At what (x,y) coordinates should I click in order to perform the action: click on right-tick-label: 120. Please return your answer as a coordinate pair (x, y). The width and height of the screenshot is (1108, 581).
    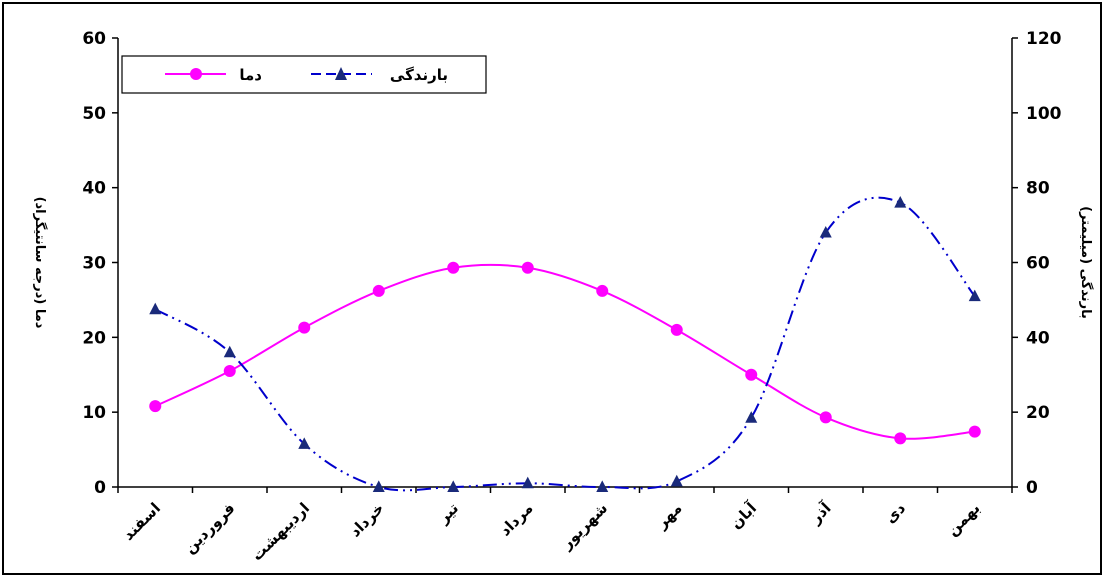
    Looking at the image, I should click on (1044, 39).